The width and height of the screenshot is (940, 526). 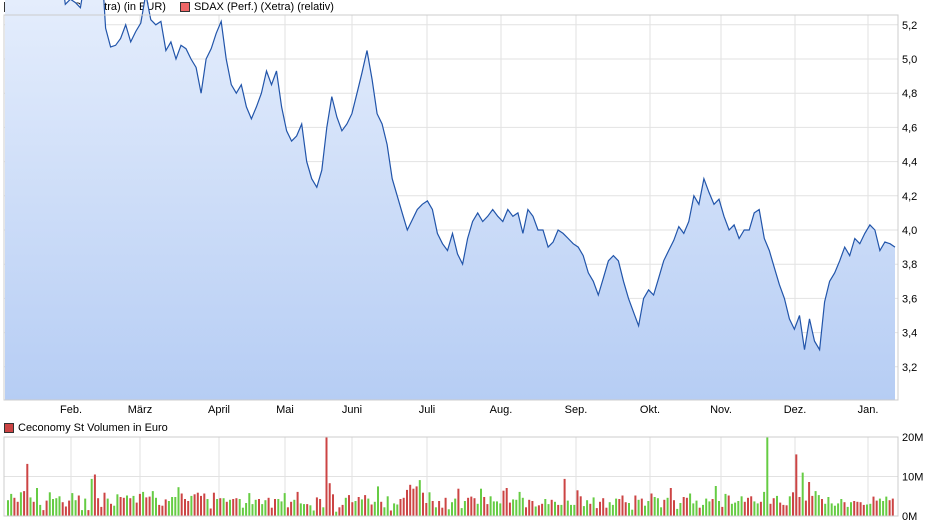 What do you see at coordinates (909, 299) in the screenshot?
I see `y-tick-label: 3,6` at bounding box center [909, 299].